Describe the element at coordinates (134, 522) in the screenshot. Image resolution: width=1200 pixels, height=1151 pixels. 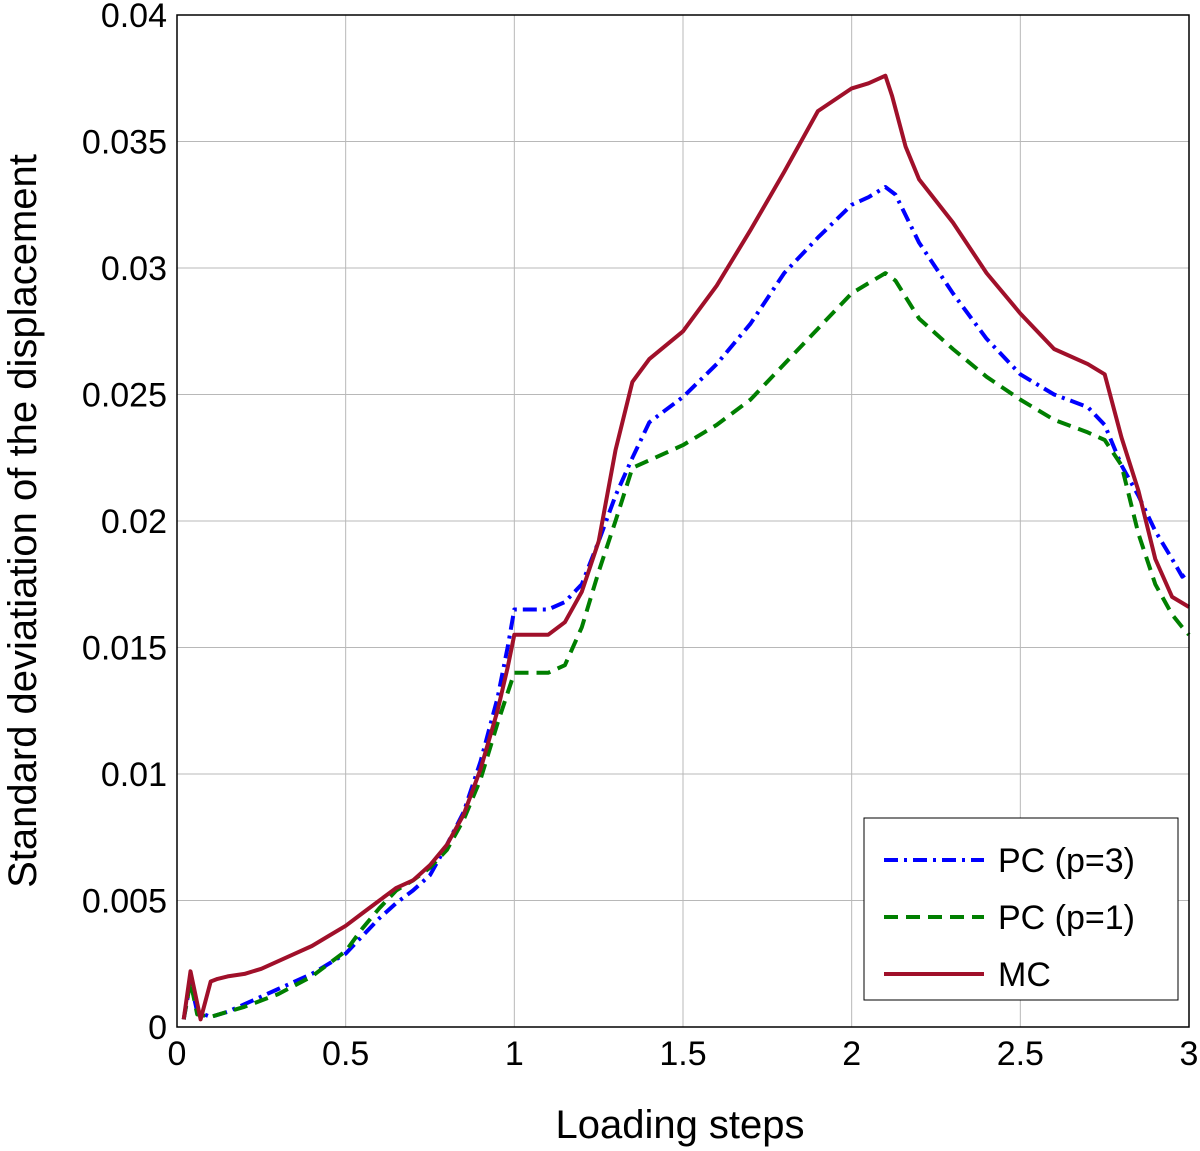
I see `y-tick-label: 0.02` at that location.